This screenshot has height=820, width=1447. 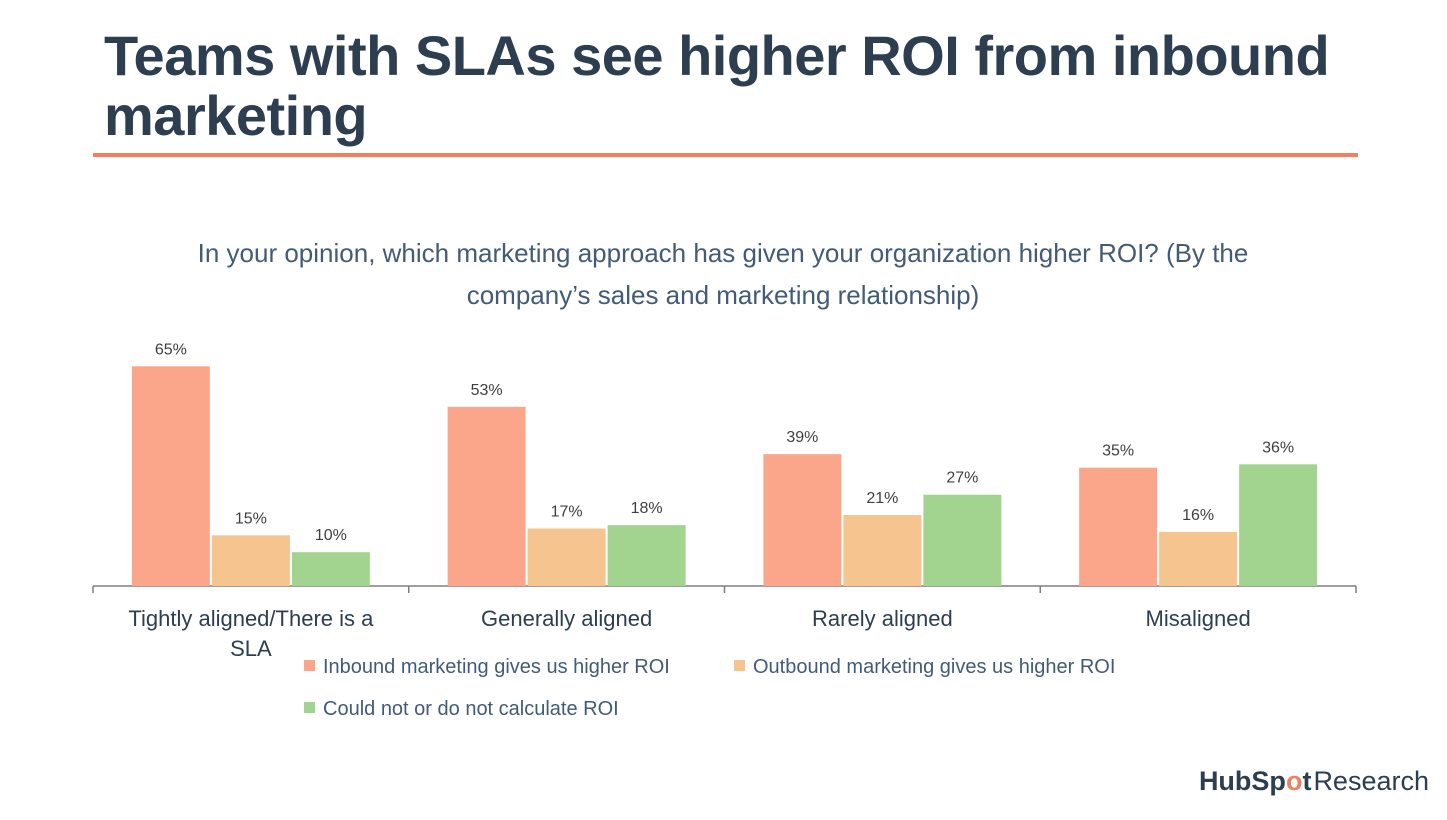 I want to click on legend-swatch-no-roi, so click(x=309, y=708).